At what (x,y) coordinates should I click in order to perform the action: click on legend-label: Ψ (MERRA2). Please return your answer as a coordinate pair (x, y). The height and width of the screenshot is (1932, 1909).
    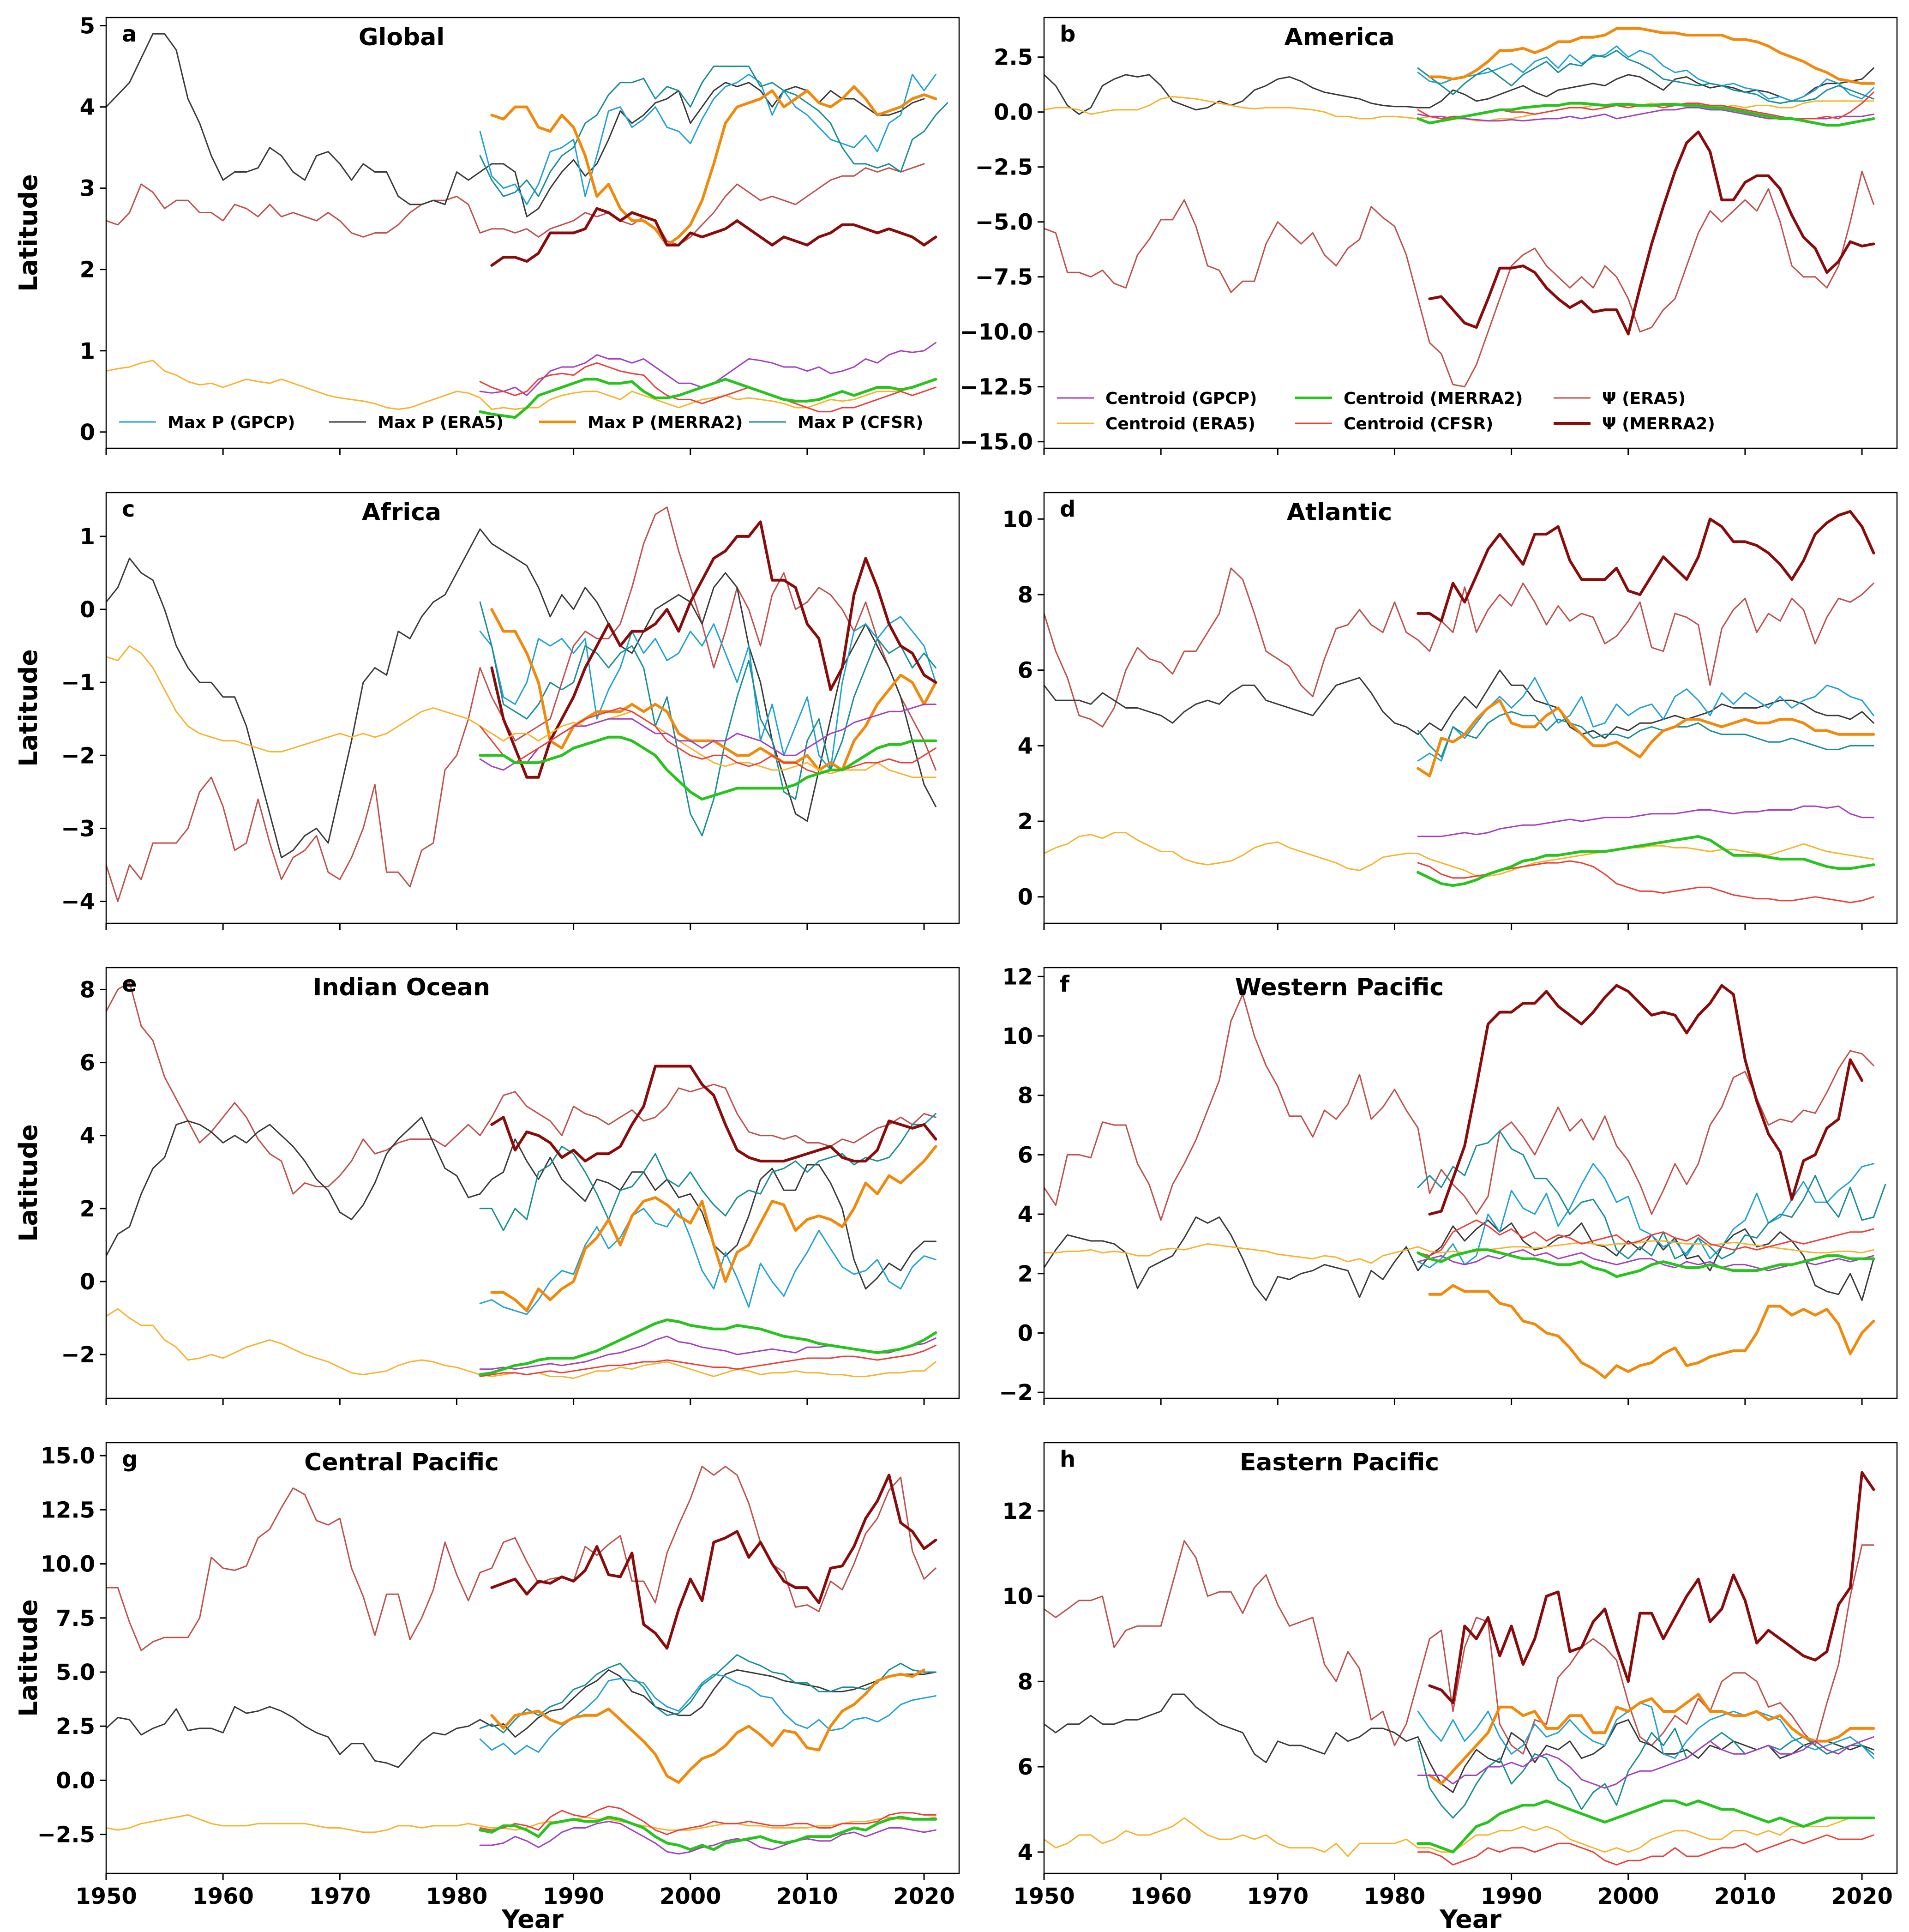
    Looking at the image, I should click on (1659, 424).